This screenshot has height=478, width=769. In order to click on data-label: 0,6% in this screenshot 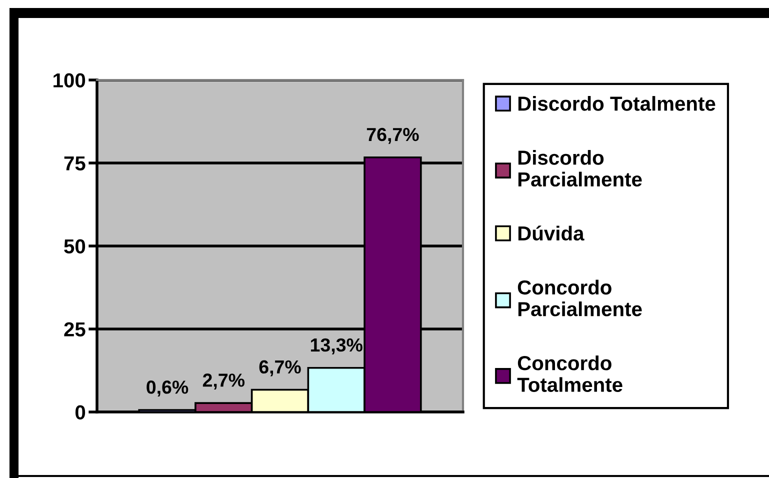, I will do `click(167, 388)`.